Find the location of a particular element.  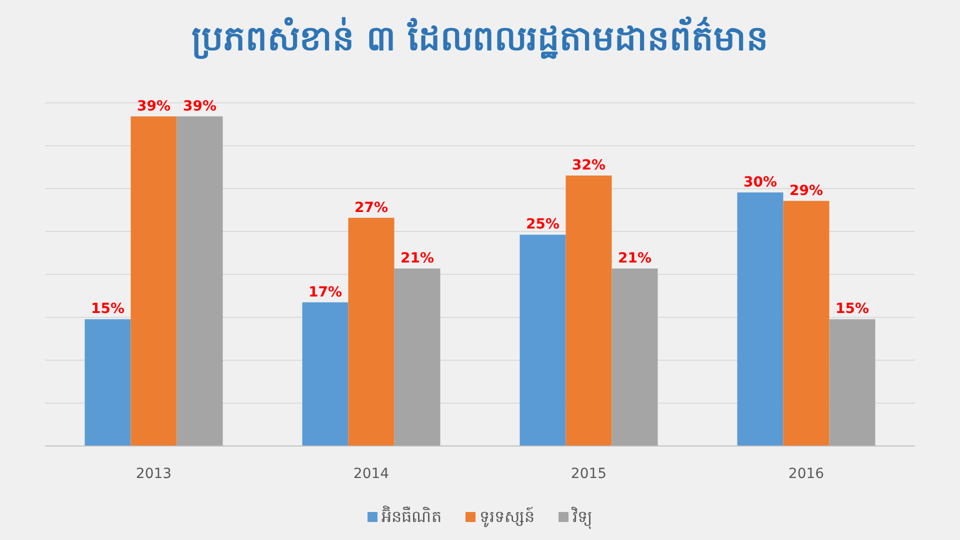

legend-label: ទូរទស្សន៍ is located at coordinates (507, 517).